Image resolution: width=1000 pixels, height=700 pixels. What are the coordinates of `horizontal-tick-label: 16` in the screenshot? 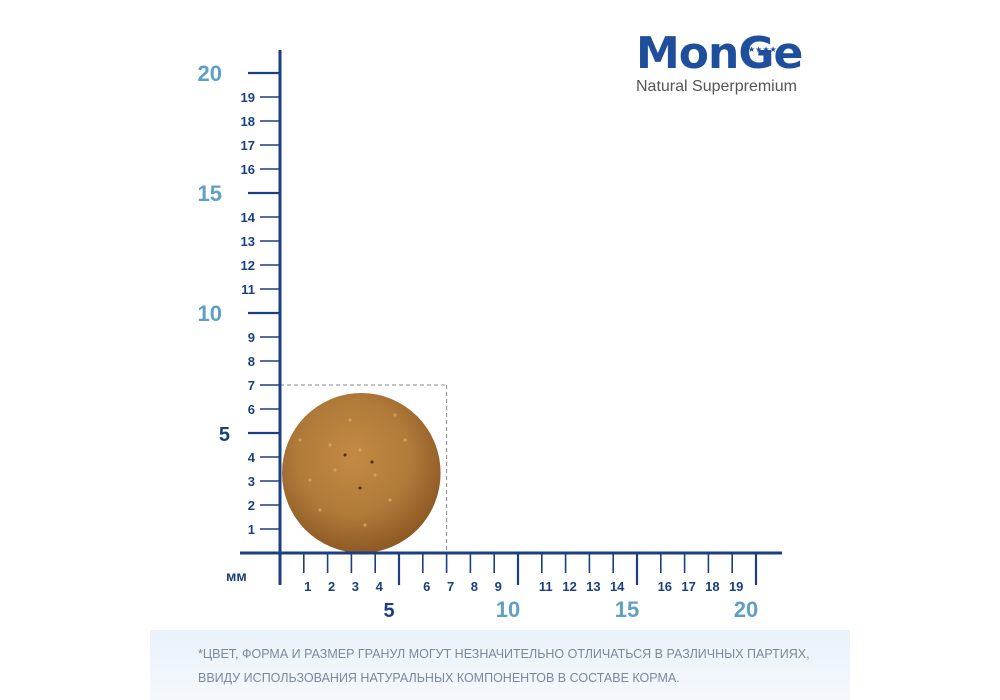 It's located at (665, 586).